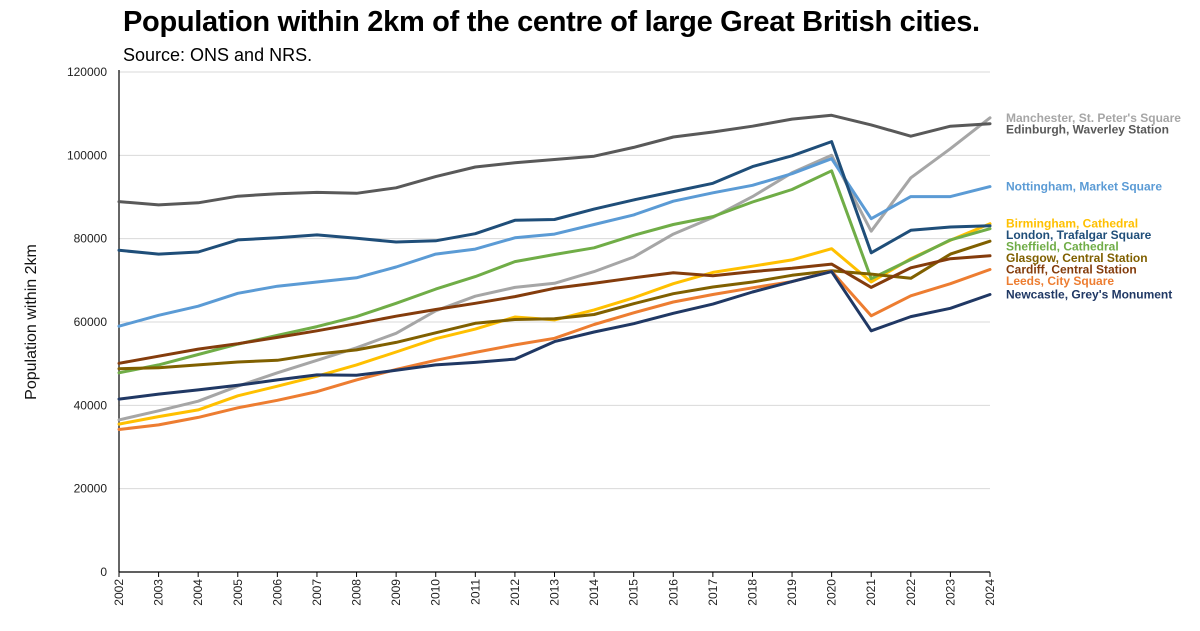 The image size is (1200, 631). I want to click on x-tick-label: 2002, so click(119, 592).